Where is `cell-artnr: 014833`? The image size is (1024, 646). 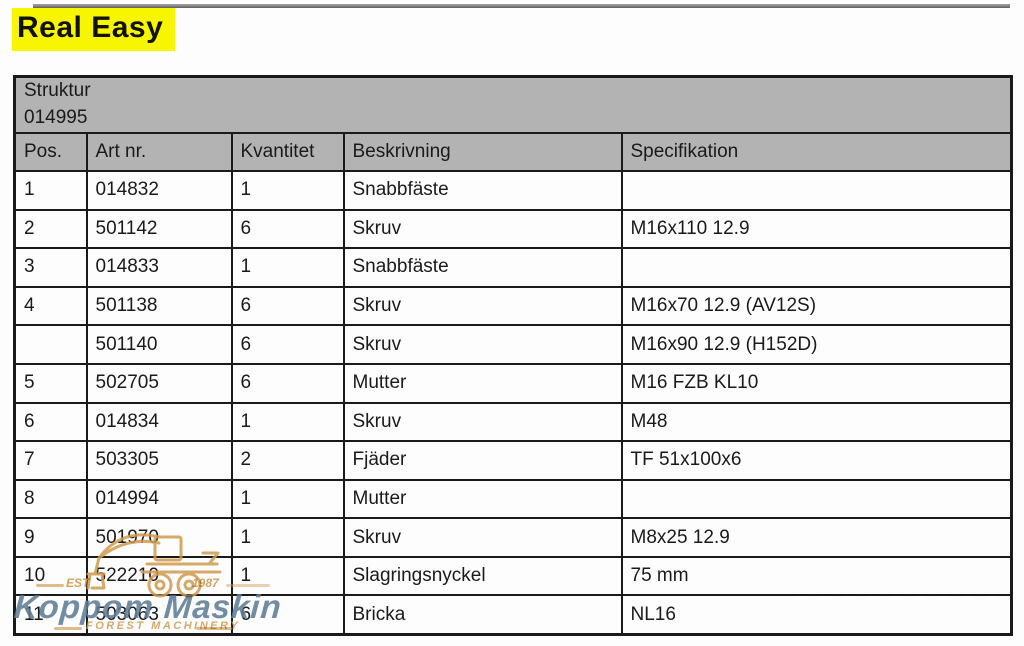 cell-artnr: 014833 is located at coordinates (159, 267).